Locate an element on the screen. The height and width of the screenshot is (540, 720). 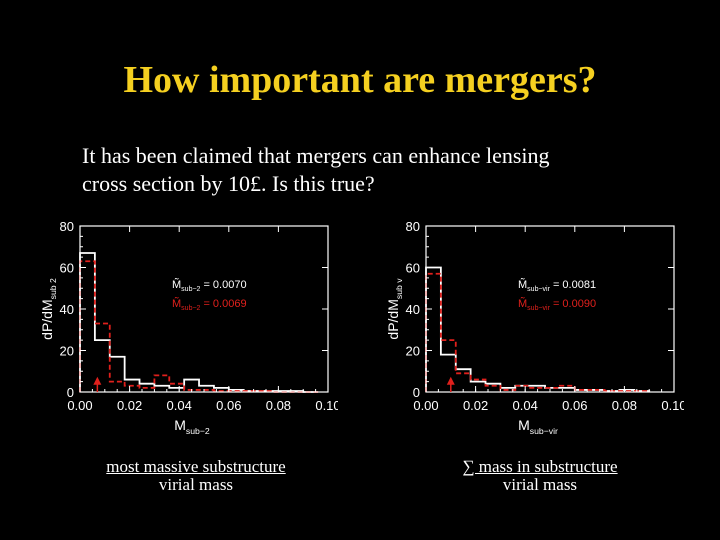
x-axis-label: Msub−2 is located at coordinates (192, 426).